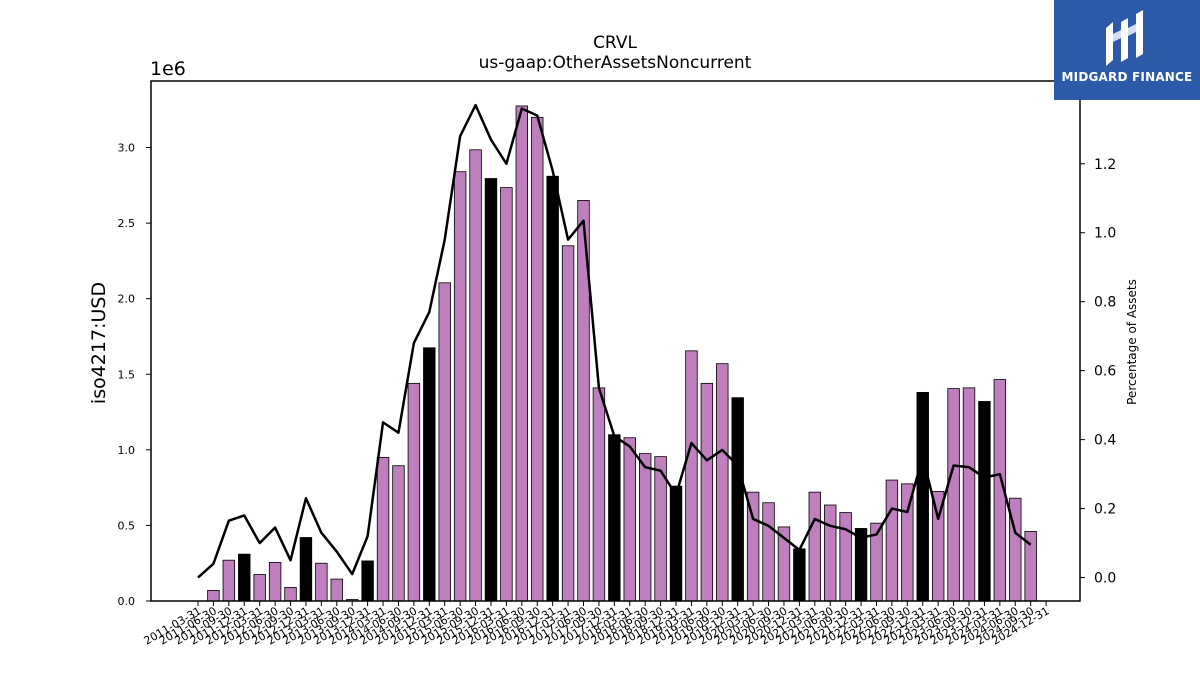  What do you see at coordinates (1105, 165) in the screenshot?
I see `y2-tick-label: 1.2` at bounding box center [1105, 165].